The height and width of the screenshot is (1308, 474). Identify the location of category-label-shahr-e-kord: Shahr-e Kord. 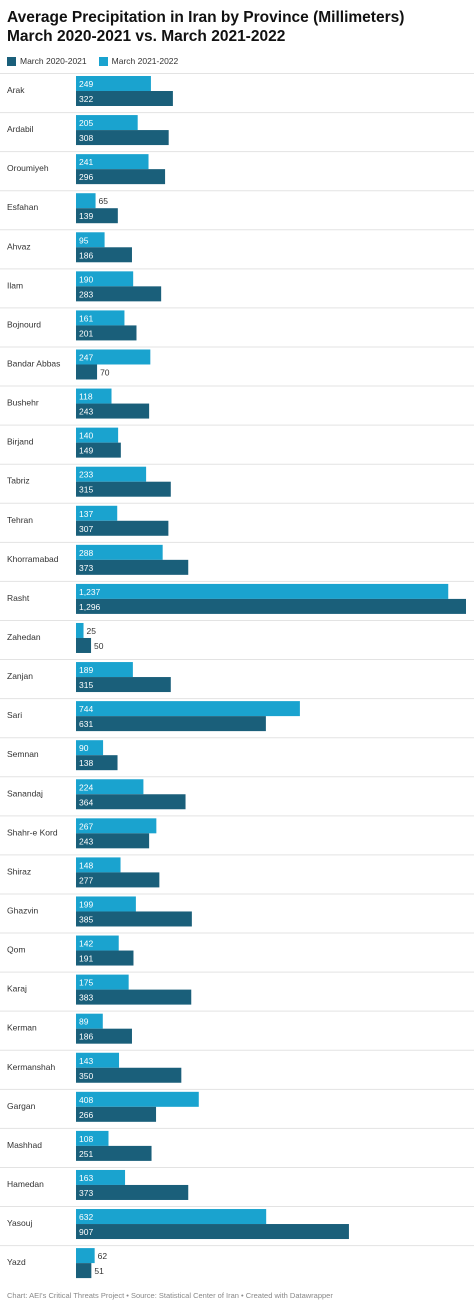
(32, 832).